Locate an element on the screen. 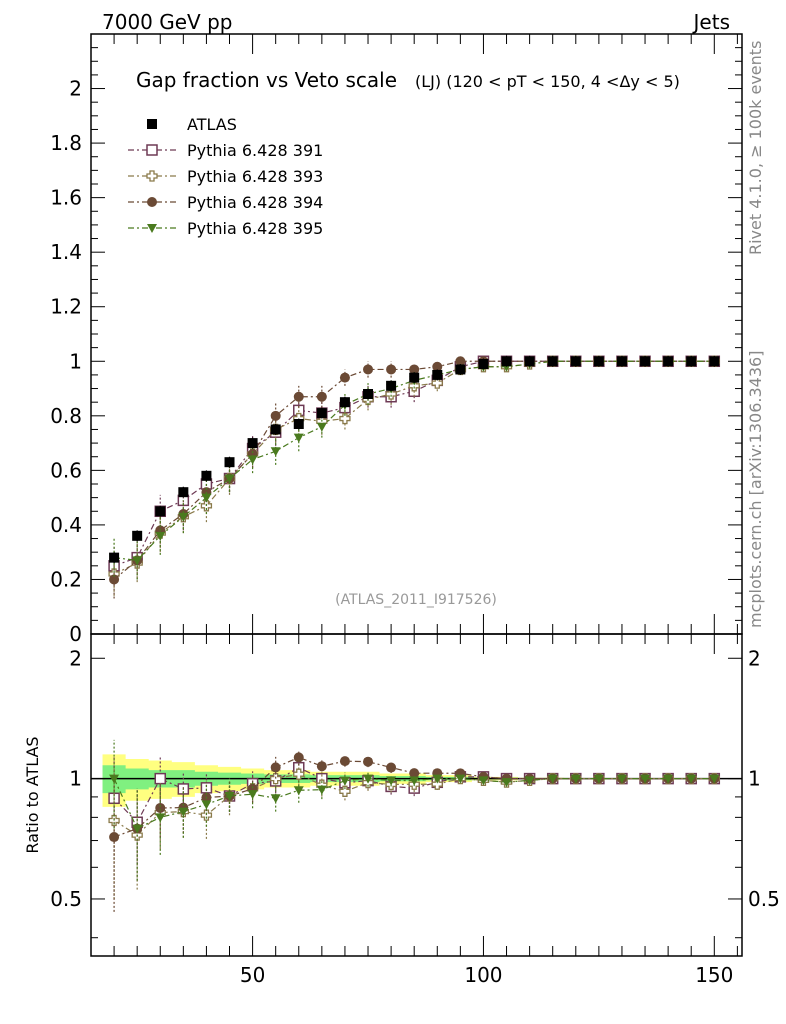 This screenshot has width=786, height=1024. y-tick-label: 1 is located at coordinates (75, 361).